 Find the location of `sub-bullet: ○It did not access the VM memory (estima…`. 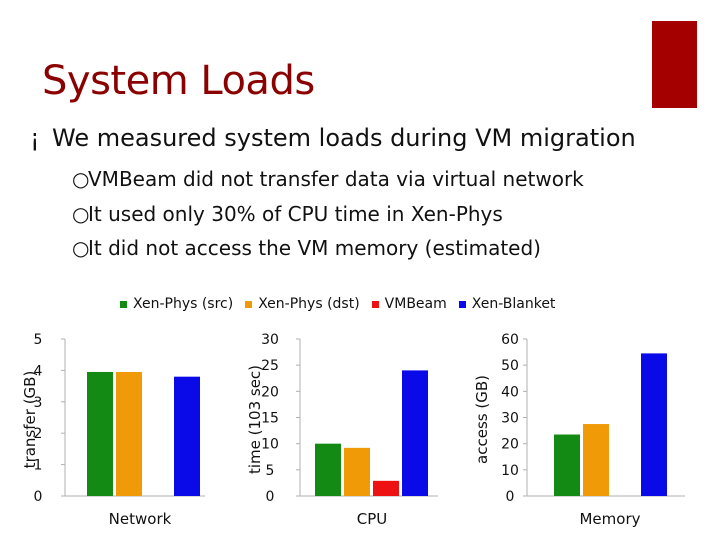

sub-bullet: ○It did not access the VM memory (estima… is located at coordinates (306, 248).